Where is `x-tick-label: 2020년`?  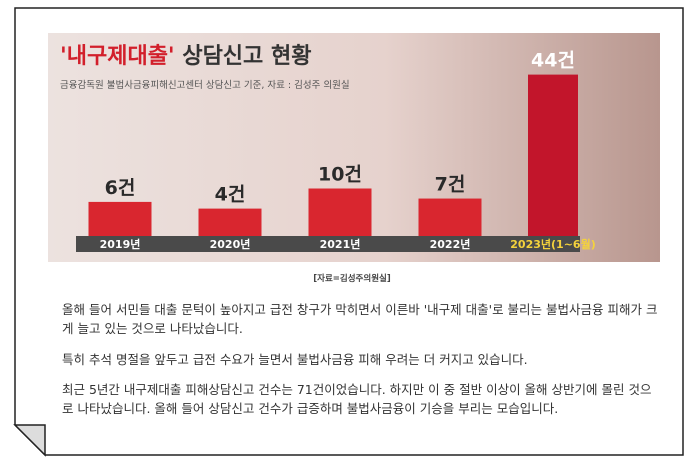 x-tick-label: 2020년 is located at coordinates (230, 244).